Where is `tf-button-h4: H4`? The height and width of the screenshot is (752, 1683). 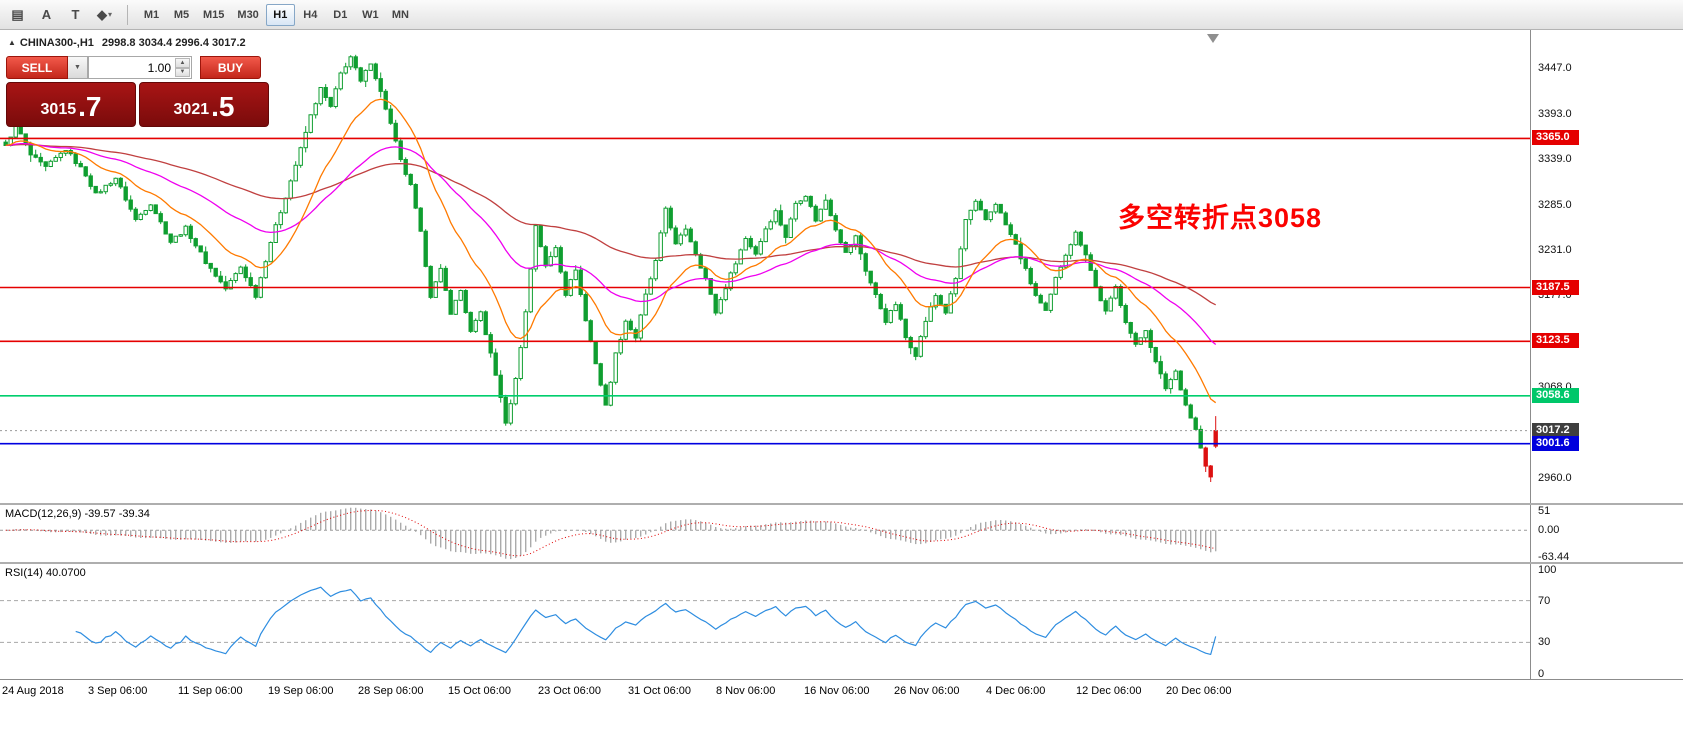
tf-button-h4: H4 is located at coordinates (310, 15).